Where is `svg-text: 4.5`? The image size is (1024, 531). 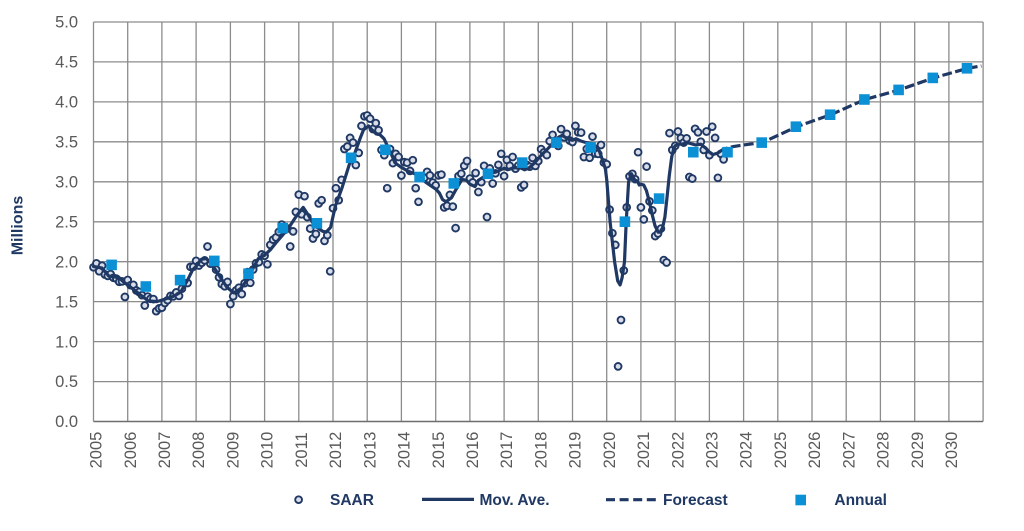
svg-text: 4.5 is located at coordinates (66, 63).